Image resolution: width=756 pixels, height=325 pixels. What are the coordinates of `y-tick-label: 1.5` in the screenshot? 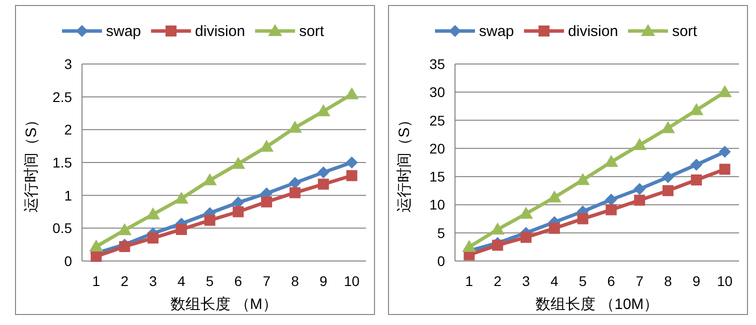 It's located at (62, 162).